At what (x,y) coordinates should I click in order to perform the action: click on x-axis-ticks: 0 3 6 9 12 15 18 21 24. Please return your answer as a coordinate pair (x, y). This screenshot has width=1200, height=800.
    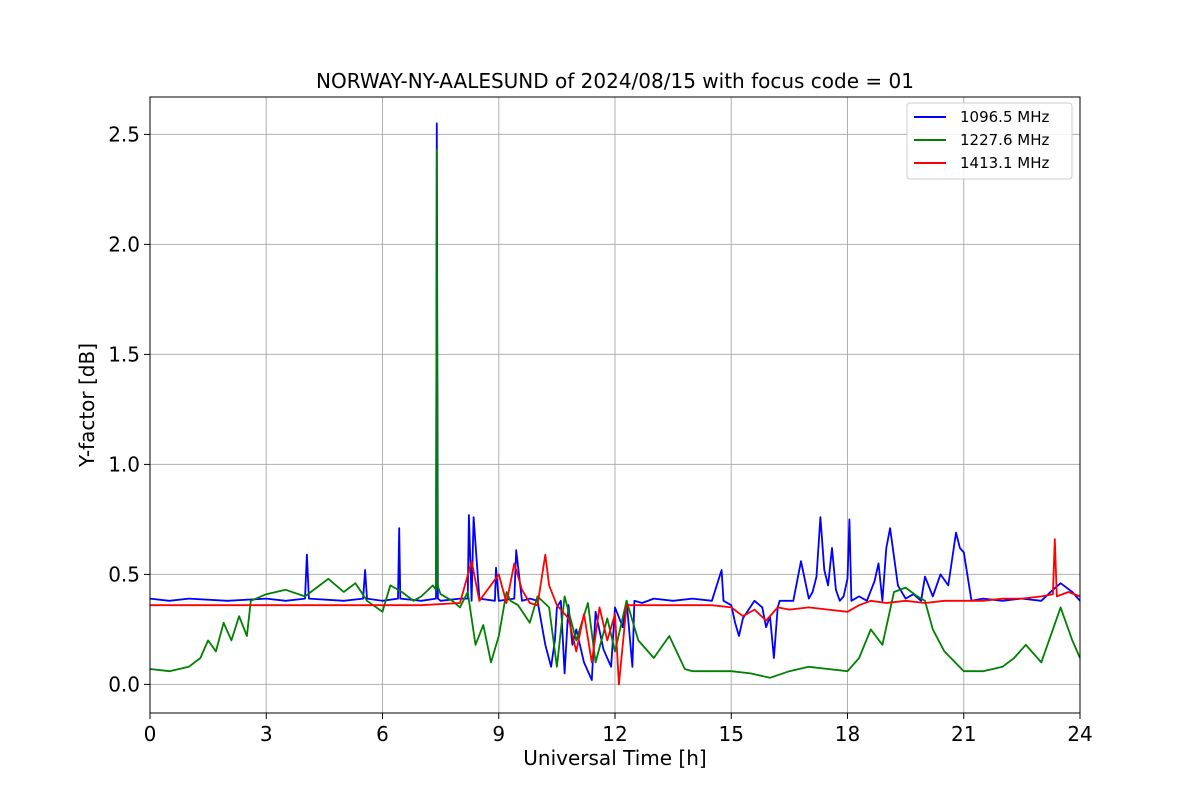
    Looking at the image, I should click on (618, 729).